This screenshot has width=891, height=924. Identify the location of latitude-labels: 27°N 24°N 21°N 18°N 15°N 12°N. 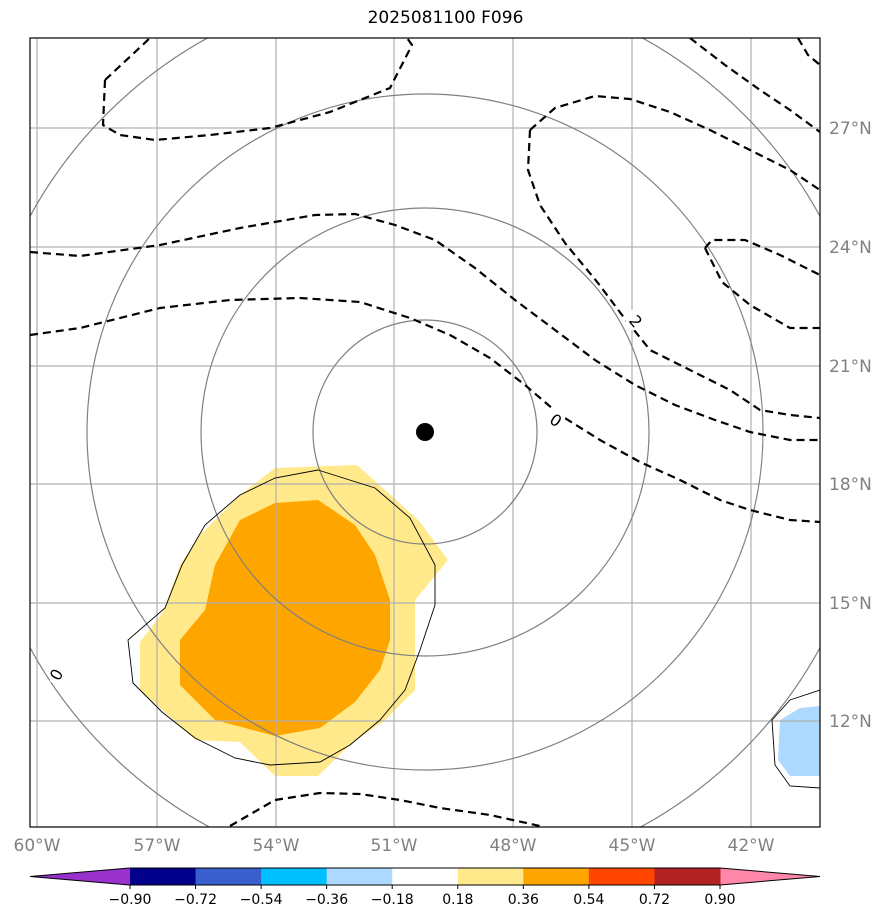
(850, 425).